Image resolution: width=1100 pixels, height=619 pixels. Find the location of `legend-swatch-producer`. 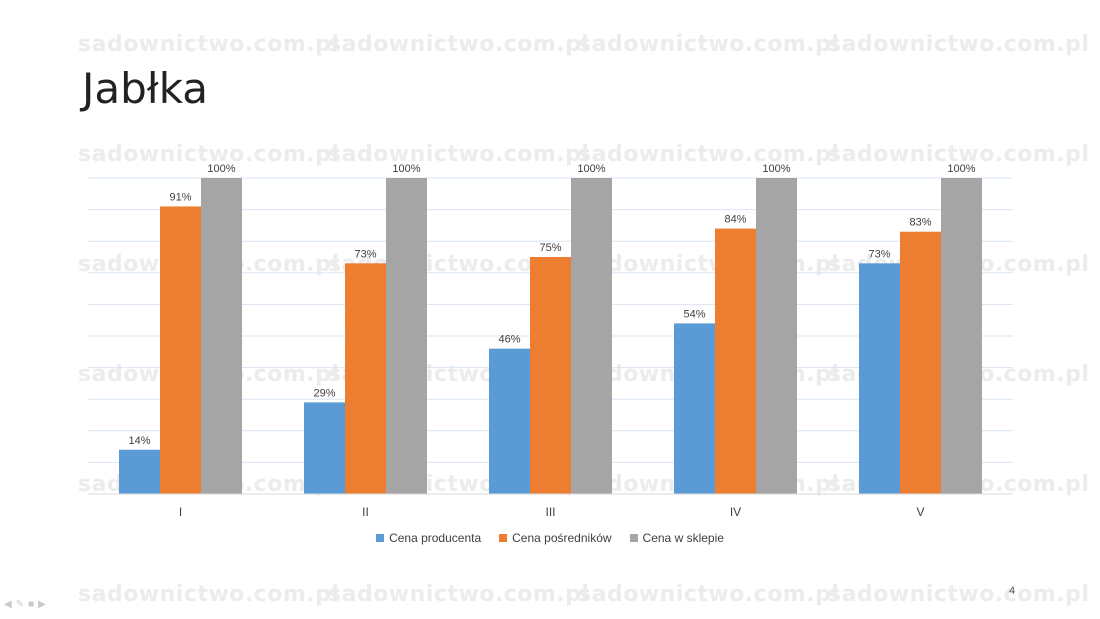

legend-swatch-producer is located at coordinates (380, 538).